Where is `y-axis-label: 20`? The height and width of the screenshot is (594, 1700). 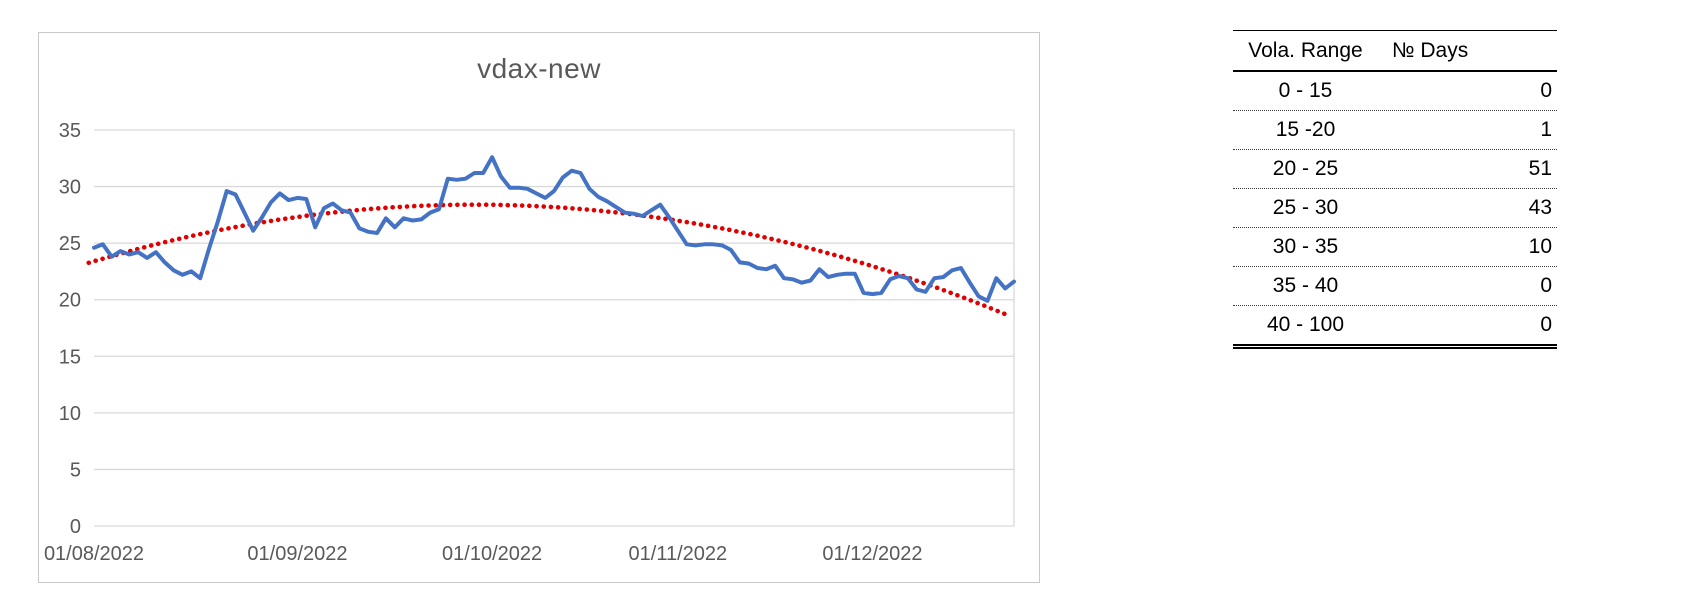 y-axis-label: 20 is located at coordinates (70, 301).